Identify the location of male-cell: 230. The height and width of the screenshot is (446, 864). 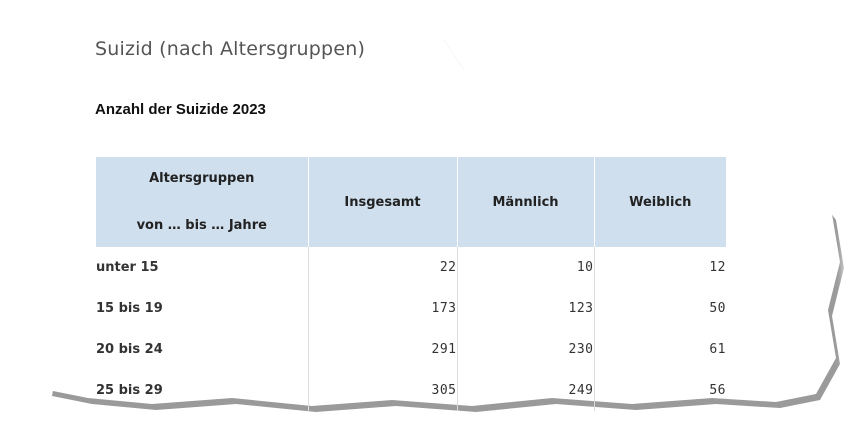
(526, 349).